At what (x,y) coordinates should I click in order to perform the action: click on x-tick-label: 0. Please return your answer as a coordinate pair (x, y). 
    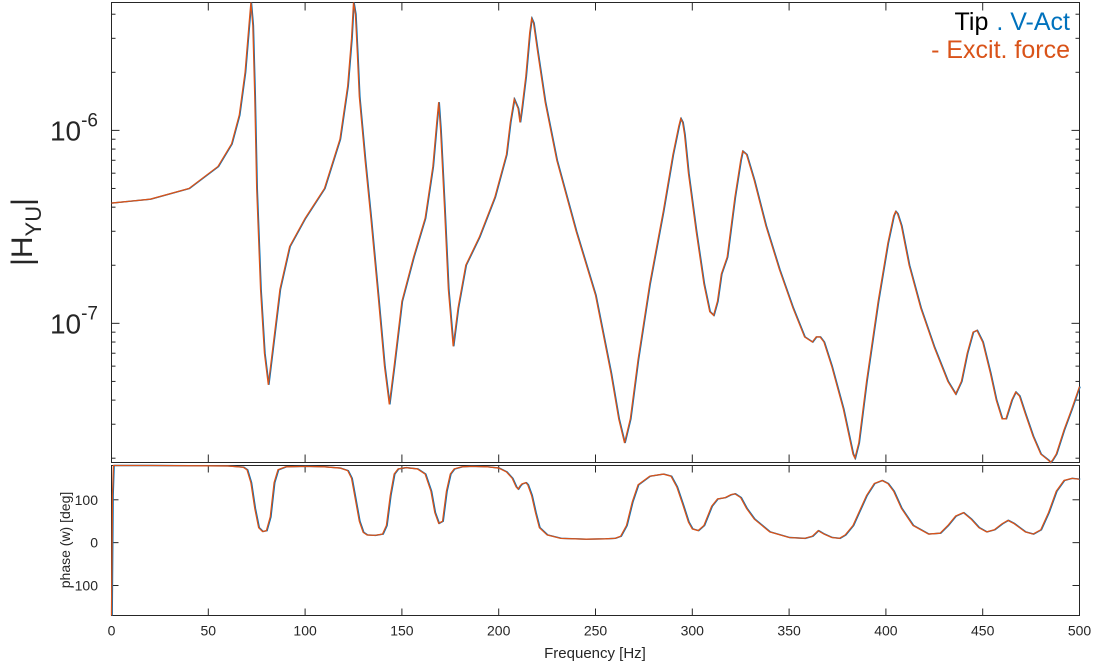
    Looking at the image, I should click on (112, 631).